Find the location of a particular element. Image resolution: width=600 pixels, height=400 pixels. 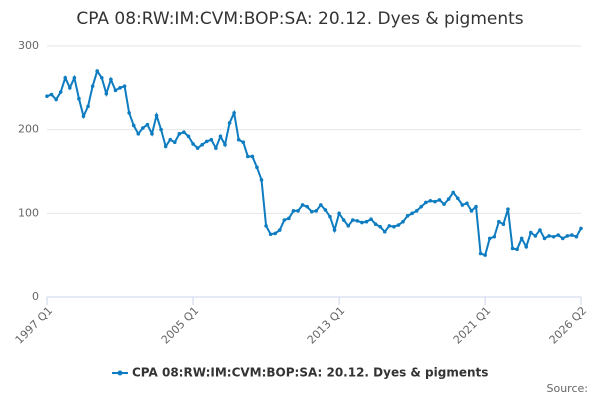

y-tick-label: 300 is located at coordinates (28, 45).